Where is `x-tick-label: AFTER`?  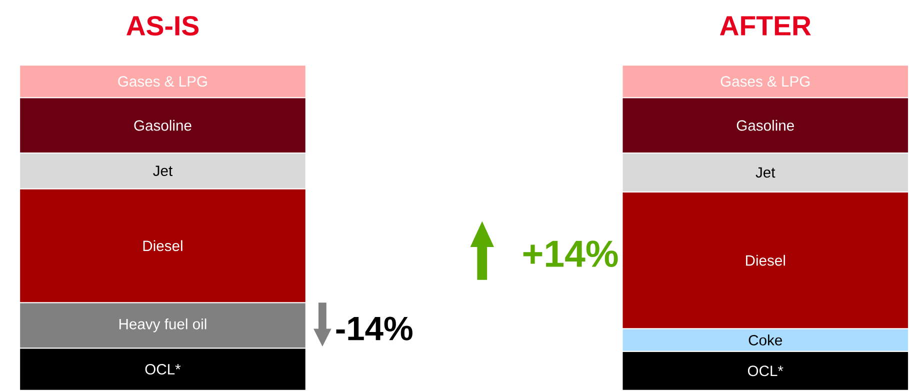 x-tick-label: AFTER is located at coordinates (765, 26).